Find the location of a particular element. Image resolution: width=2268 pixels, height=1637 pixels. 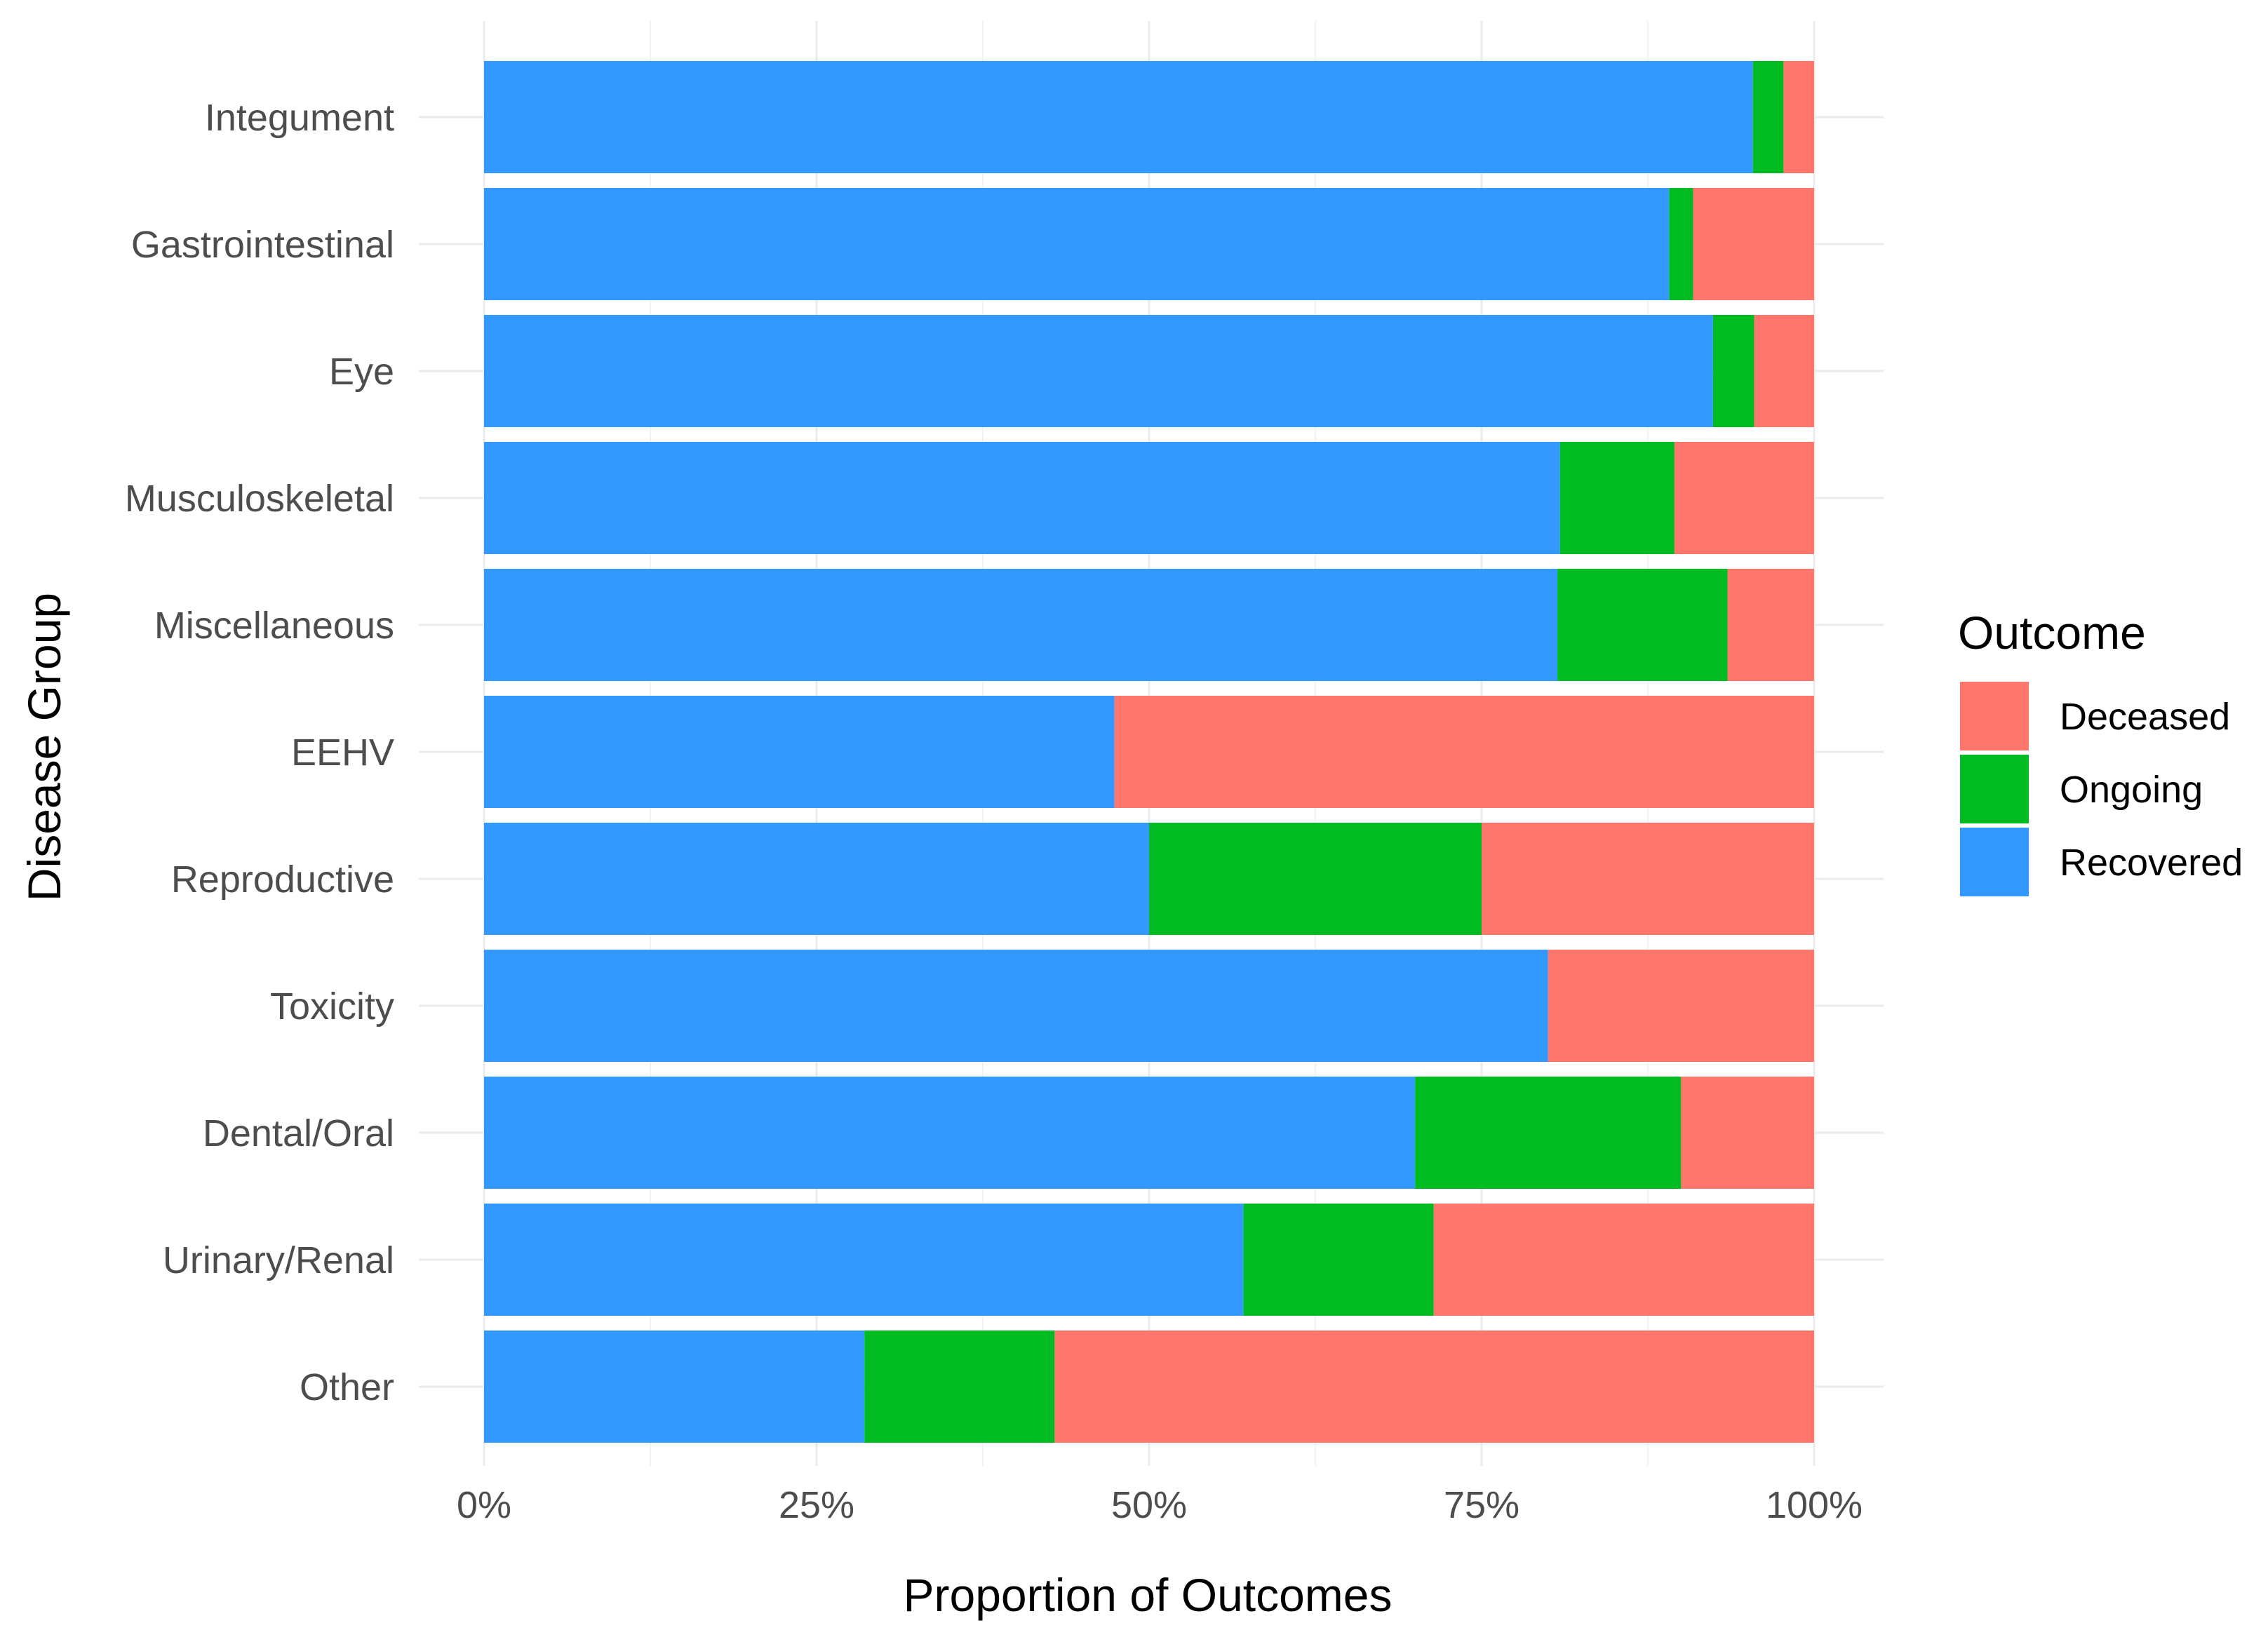

category-label-gastrointestinal: Gastrointestinal is located at coordinates (262, 245).